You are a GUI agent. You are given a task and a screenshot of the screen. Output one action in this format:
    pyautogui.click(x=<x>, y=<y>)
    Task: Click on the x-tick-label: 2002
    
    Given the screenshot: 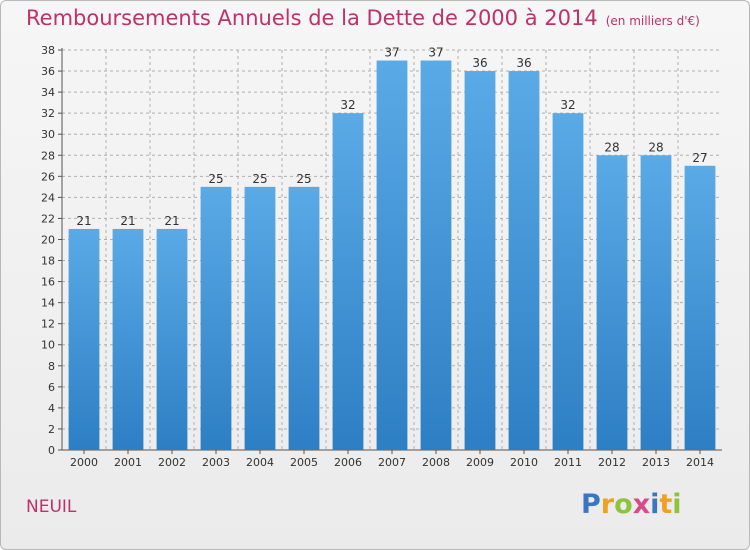 What is the action you would take?
    pyautogui.click(x=172, y=462)
    